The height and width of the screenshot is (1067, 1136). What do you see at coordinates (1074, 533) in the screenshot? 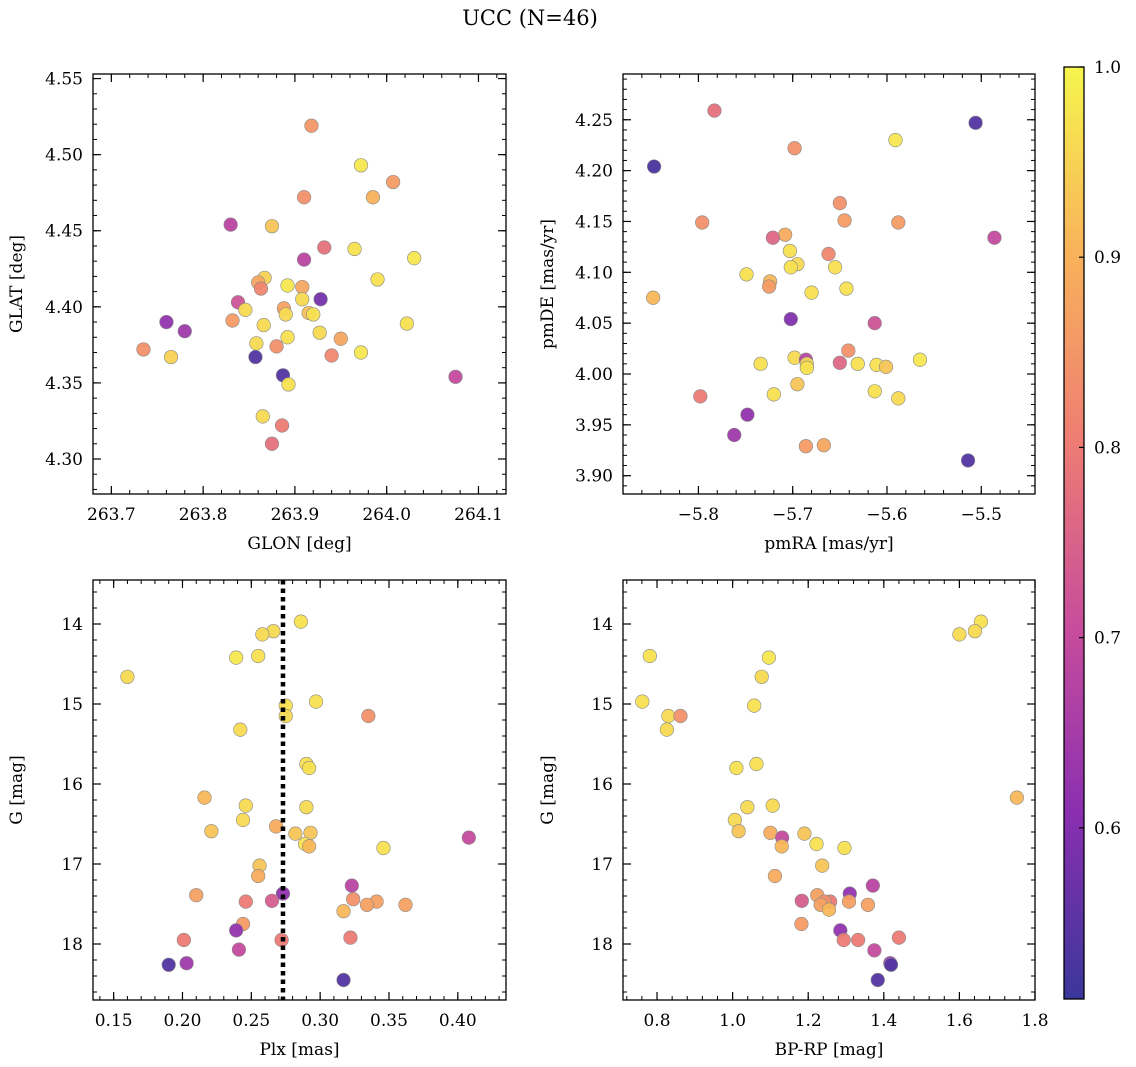
I see `colorbar-gradient` at bounding box center [1074, 533].